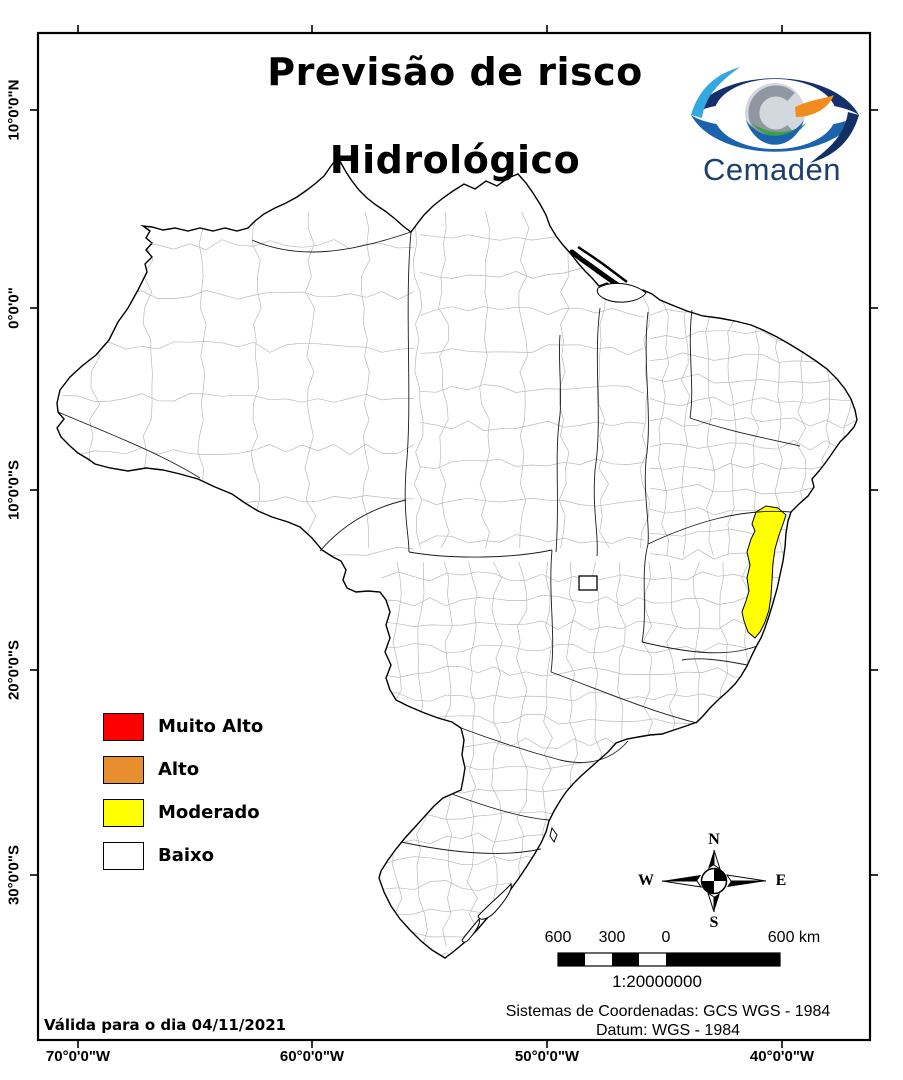 The height and width of the screenshot is (1080, 903). Describe the element at coordinates (608, 274) in the screenshot. I see `amazon-delta-islands` at that location.